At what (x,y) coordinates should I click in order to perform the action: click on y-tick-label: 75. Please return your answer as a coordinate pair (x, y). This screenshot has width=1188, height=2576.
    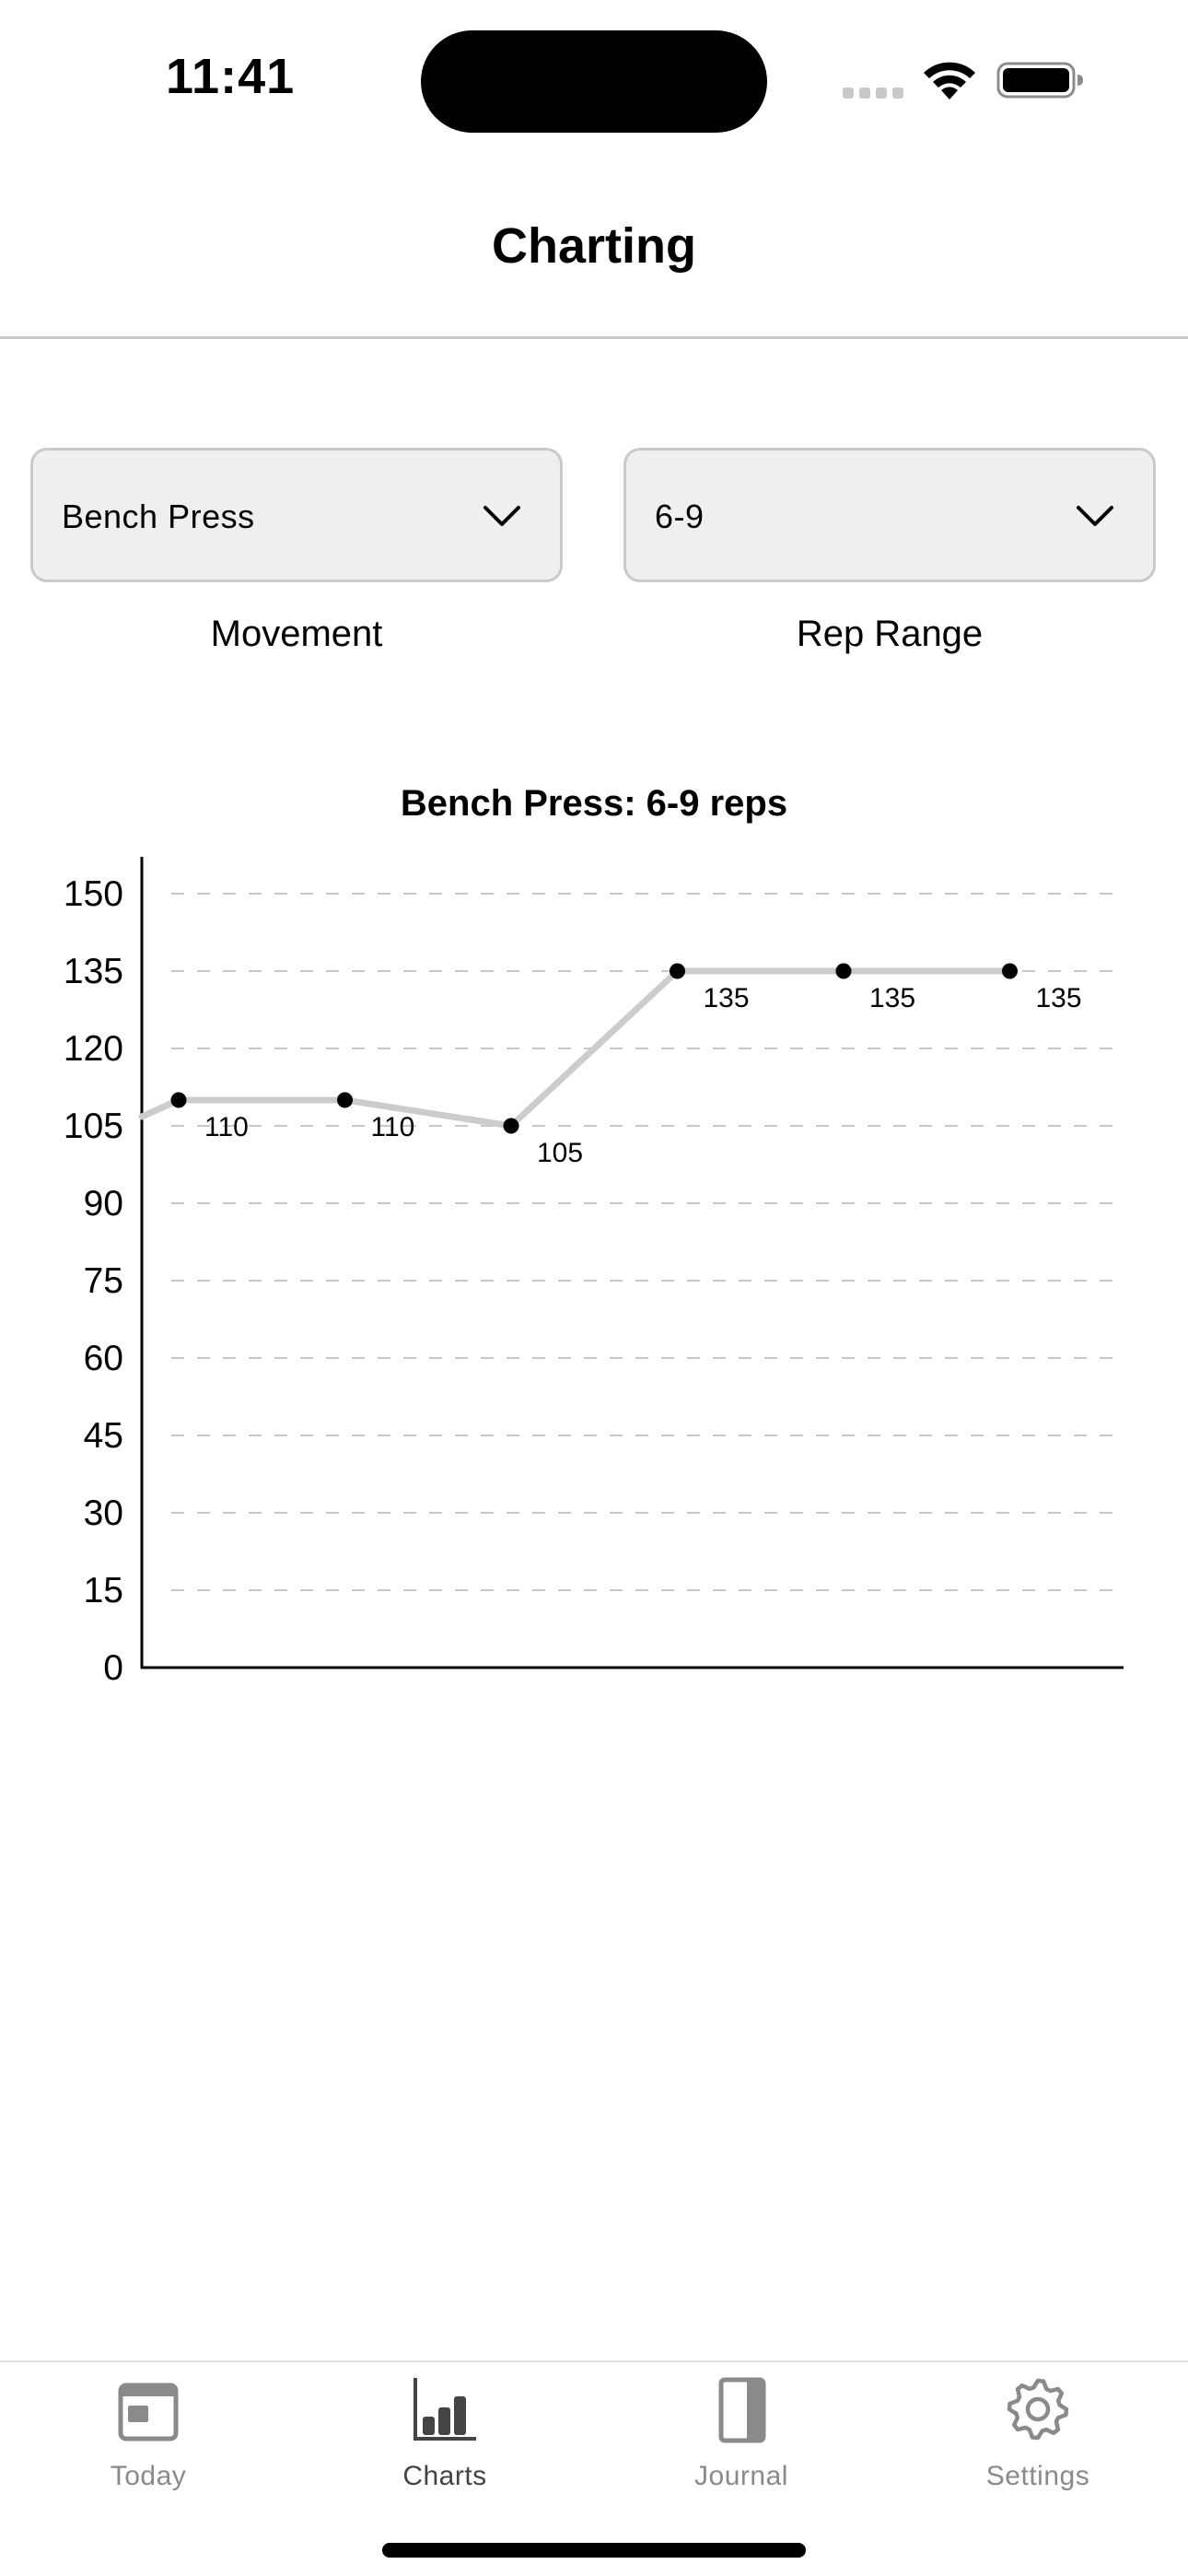
    Looking at the image, I should click on (103, 1281).